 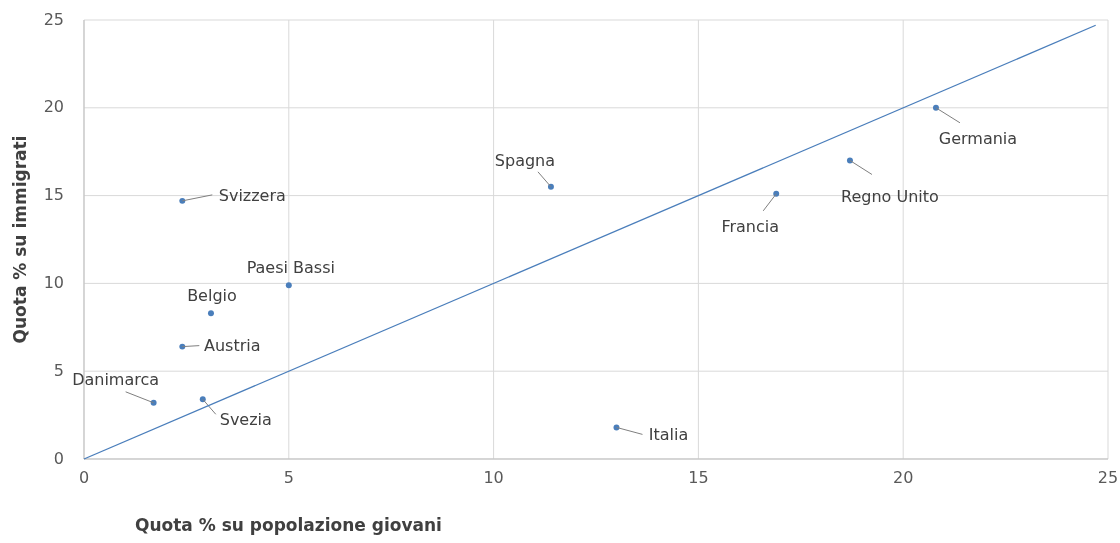 What do you see at coordinates (288, 477) in the screenshot?
I see `x-tick-label: 5` at bounding box center [288, 477].